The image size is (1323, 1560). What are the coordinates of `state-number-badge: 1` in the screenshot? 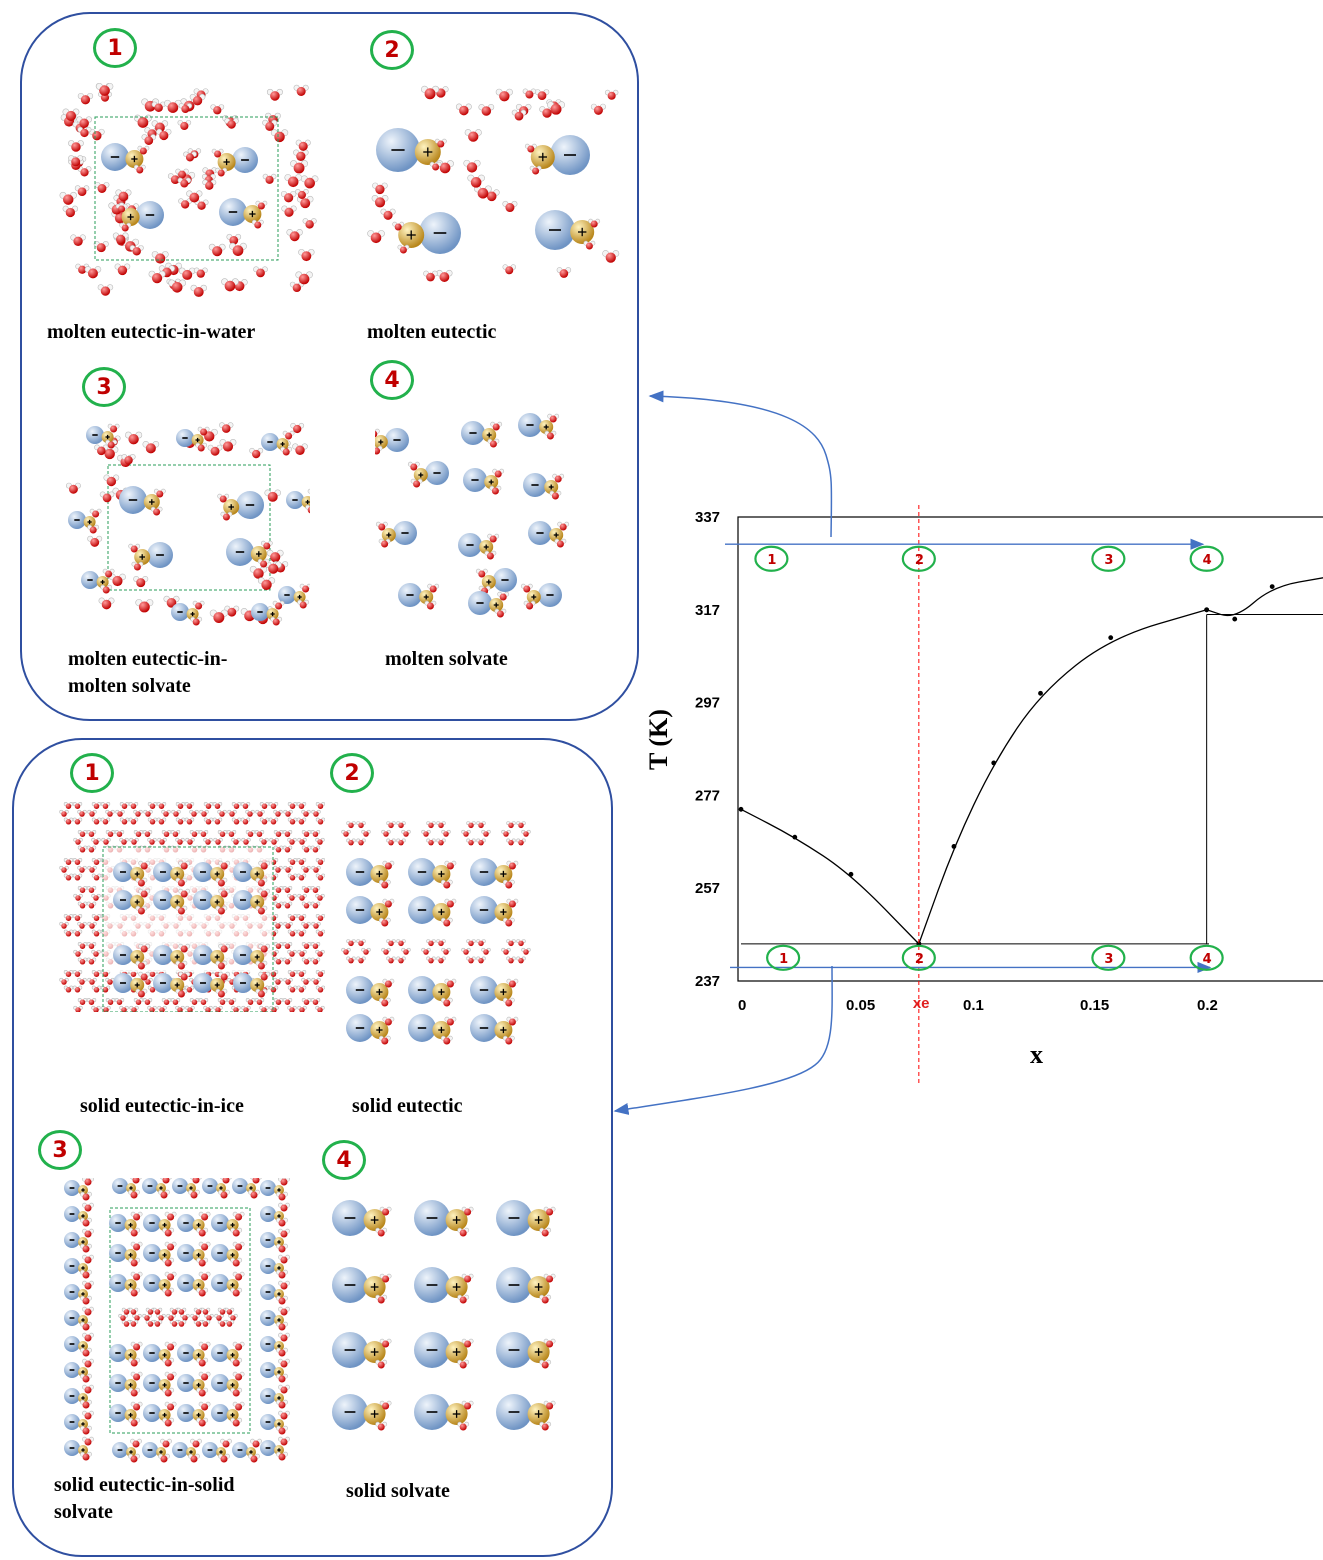 It's located at (115, 48).